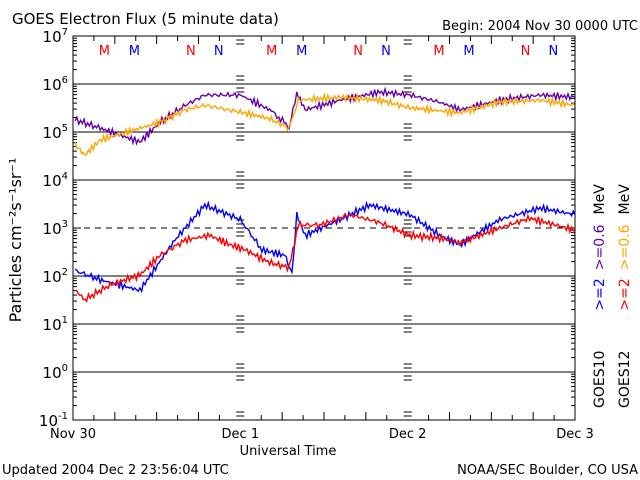 The image size is (640, 480). What do you see at coordinates (65, 368) in the screenshot?
I see `y-tick-exponent: 0` at bounding box center [65, 368].